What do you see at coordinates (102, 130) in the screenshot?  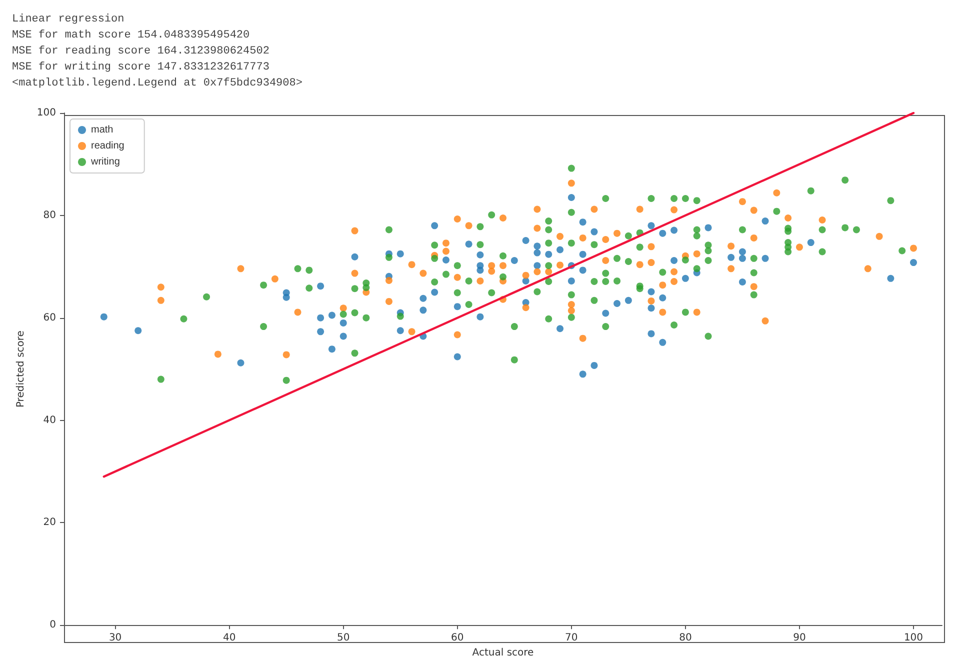 I see `legend-label: math` at bounding box center [102, 130].